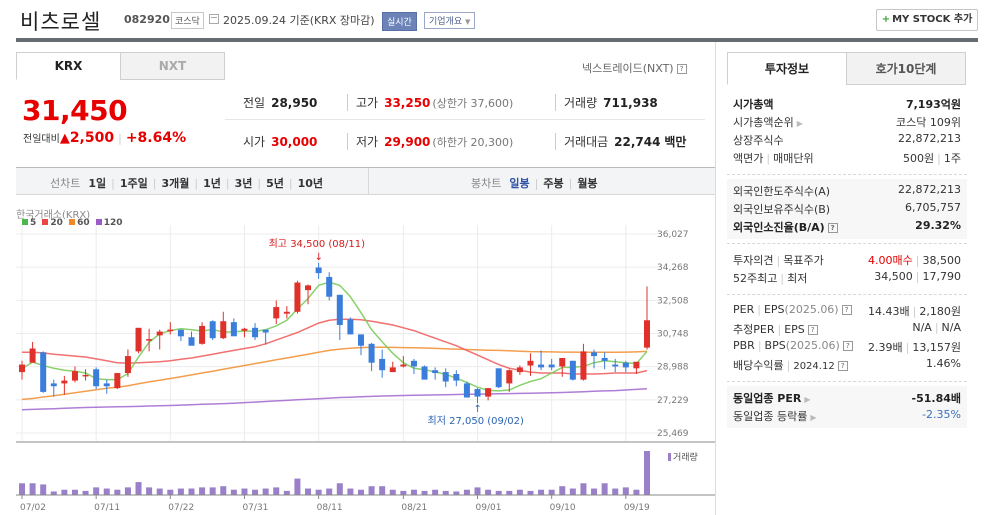 This screenshot has width=994, height=515. What do you see at coordinates (906, 68) in the screenshot?
I see `tab-orderbook-10: 호가10단계` at bounding box center [906, 68].